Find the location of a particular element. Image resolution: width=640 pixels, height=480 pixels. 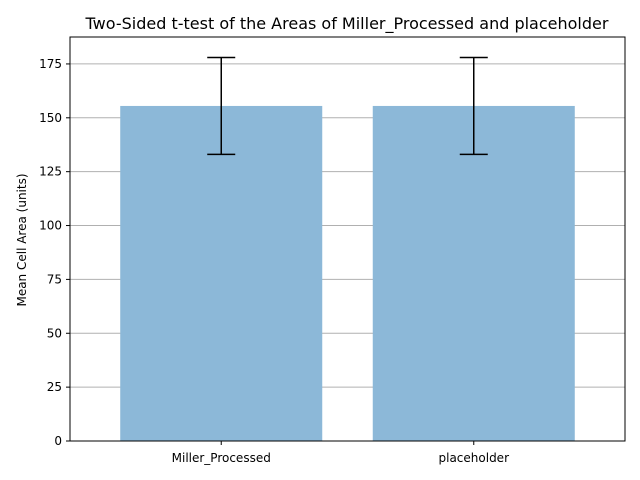

y-axis-ticks: 0 25 50 75 100 125 150 175 is located at coordinates (54, 252).